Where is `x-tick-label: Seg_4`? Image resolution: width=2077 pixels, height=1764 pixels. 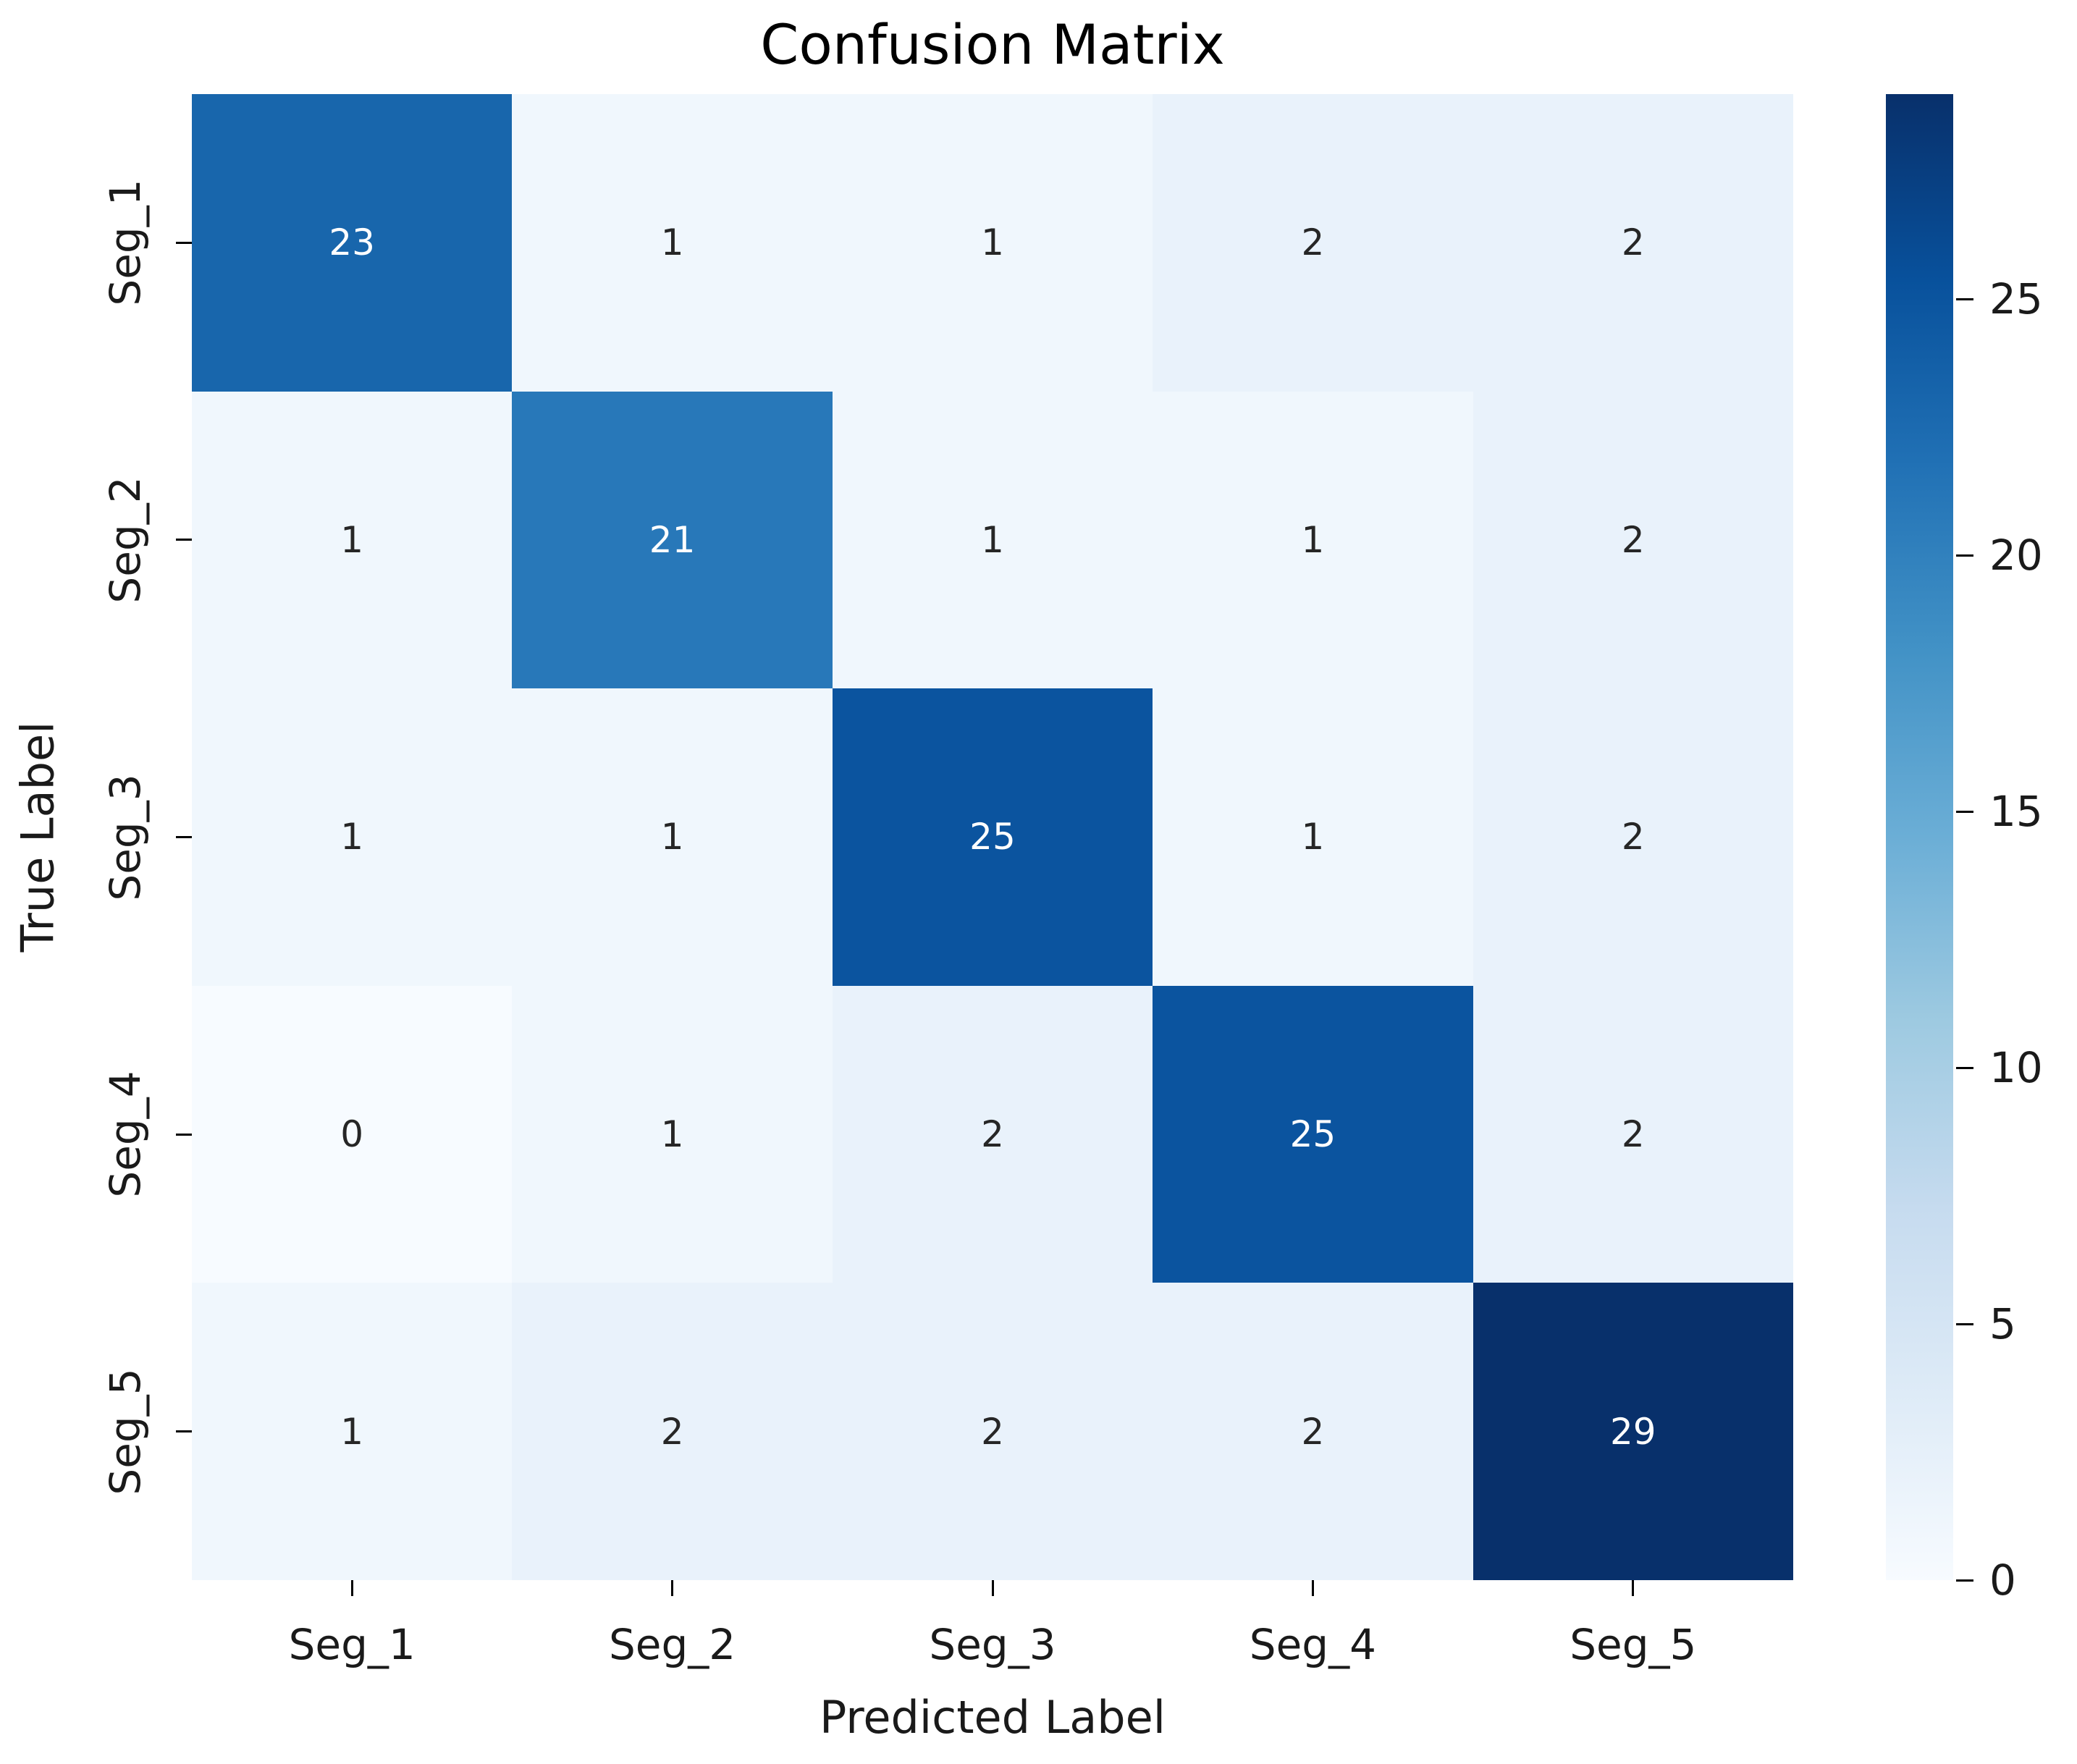
x-tick-label: Seg_4 is located at coordinates (1312, 1644).